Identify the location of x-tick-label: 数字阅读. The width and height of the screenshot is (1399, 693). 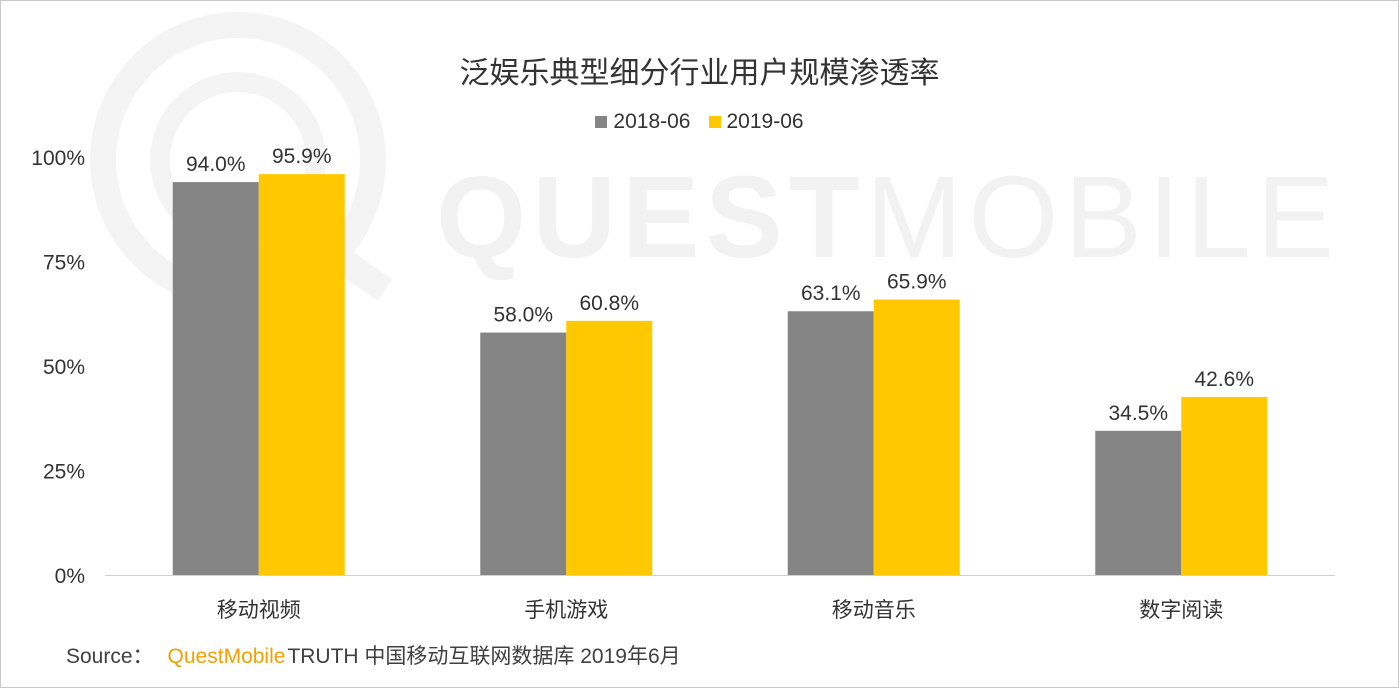
(1181, 610).